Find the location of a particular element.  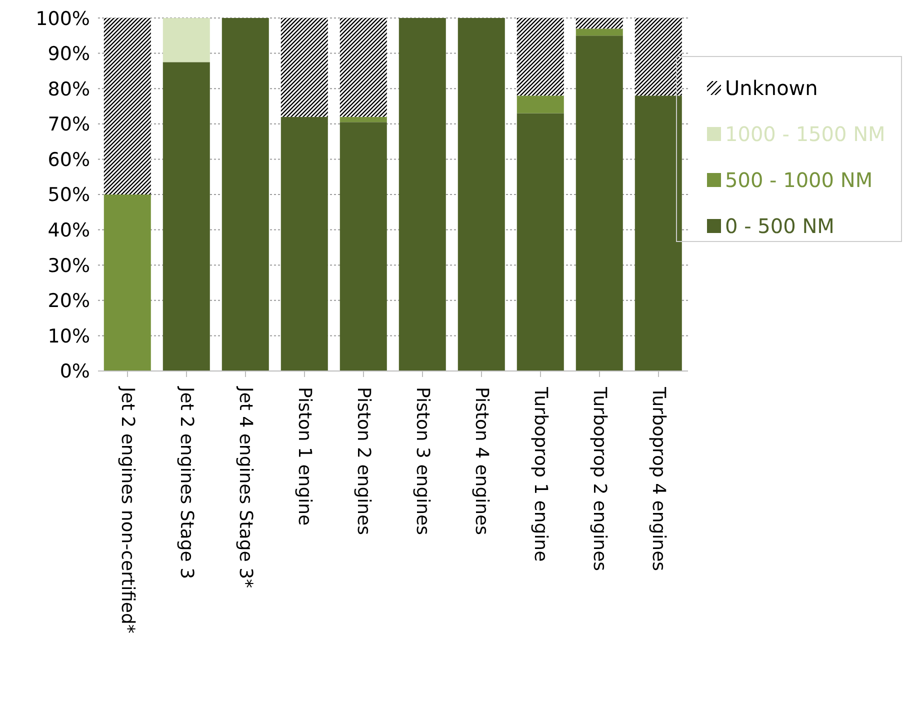

y-tick-label: 70% is located at coordinates (69, 125).